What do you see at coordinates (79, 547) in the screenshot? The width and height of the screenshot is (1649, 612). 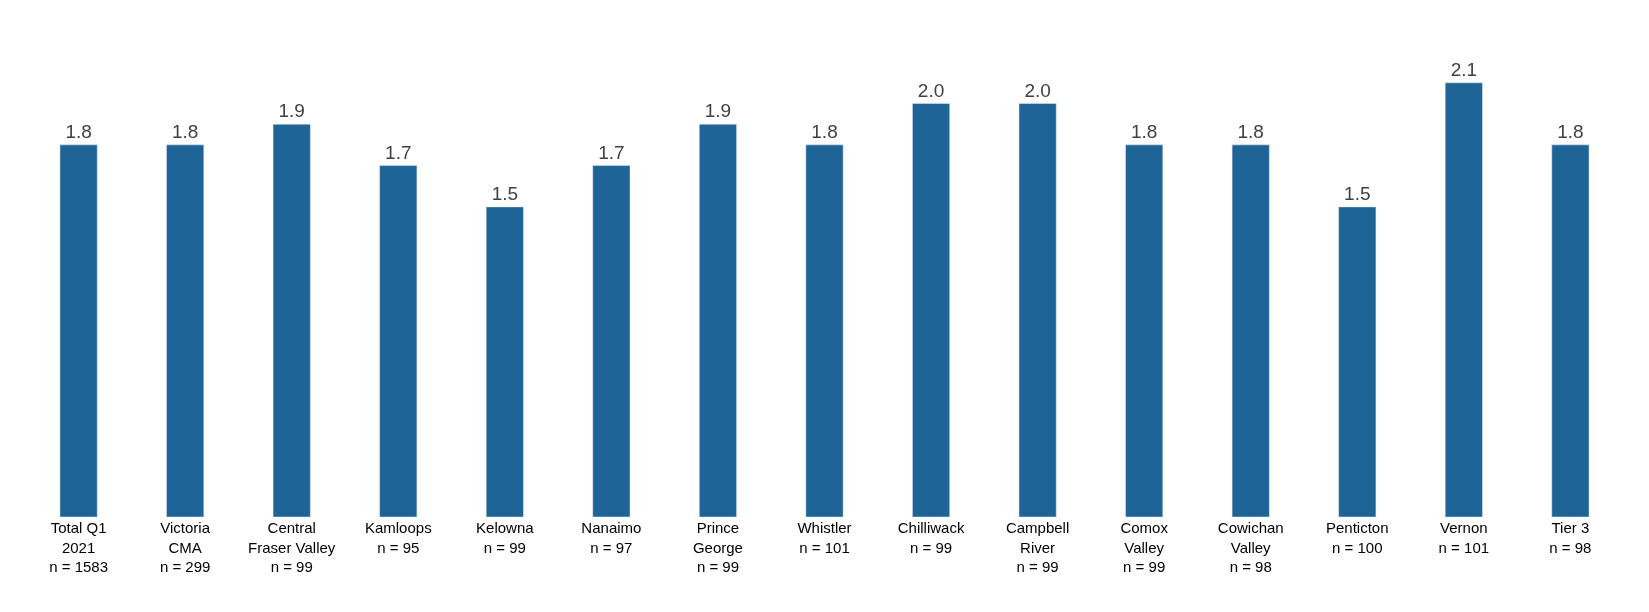 I see `x-tick-label: Total Q1 2021 n = 1583` at bounding box center [79, 547].